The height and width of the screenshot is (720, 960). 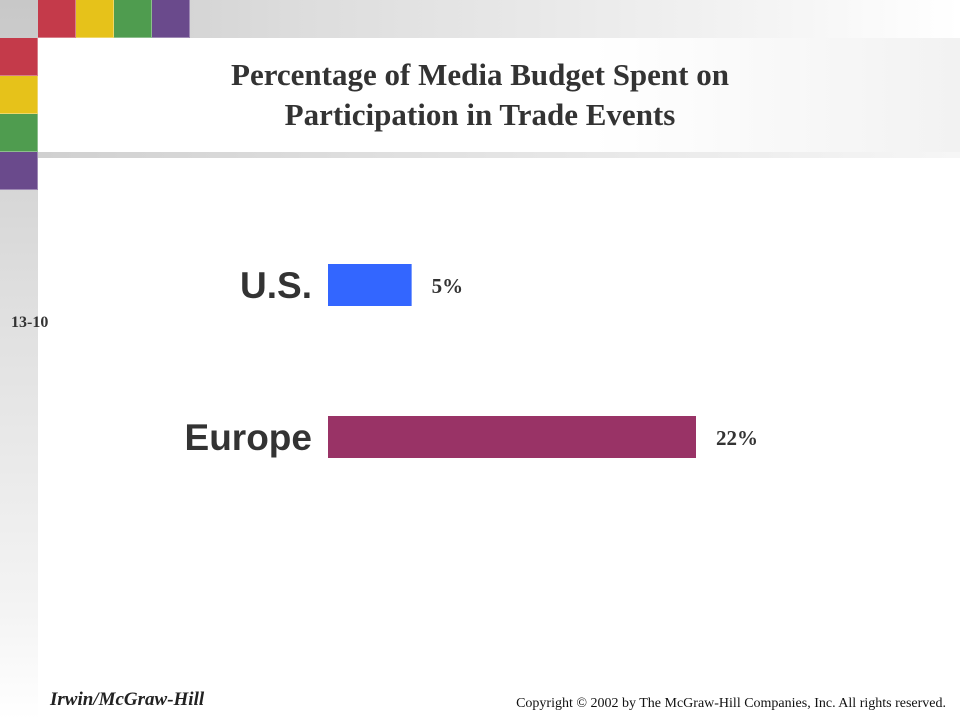 I want to click on slide-title-line-2: Participation in Trade Events, so click(x=480, y=114).